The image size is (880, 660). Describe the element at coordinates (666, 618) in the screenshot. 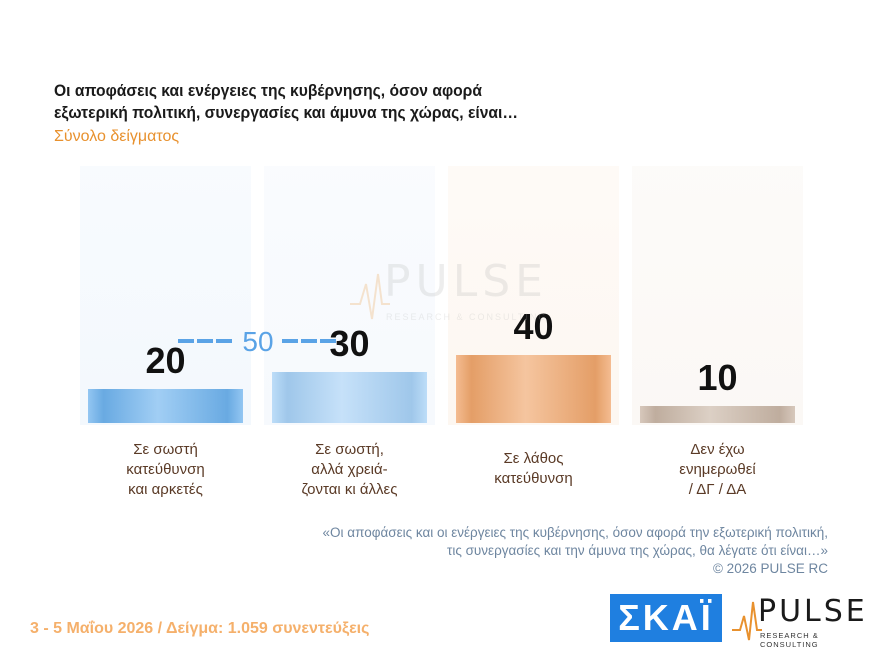

I see `skai-logo: ΣΚΑΪ` at that location.